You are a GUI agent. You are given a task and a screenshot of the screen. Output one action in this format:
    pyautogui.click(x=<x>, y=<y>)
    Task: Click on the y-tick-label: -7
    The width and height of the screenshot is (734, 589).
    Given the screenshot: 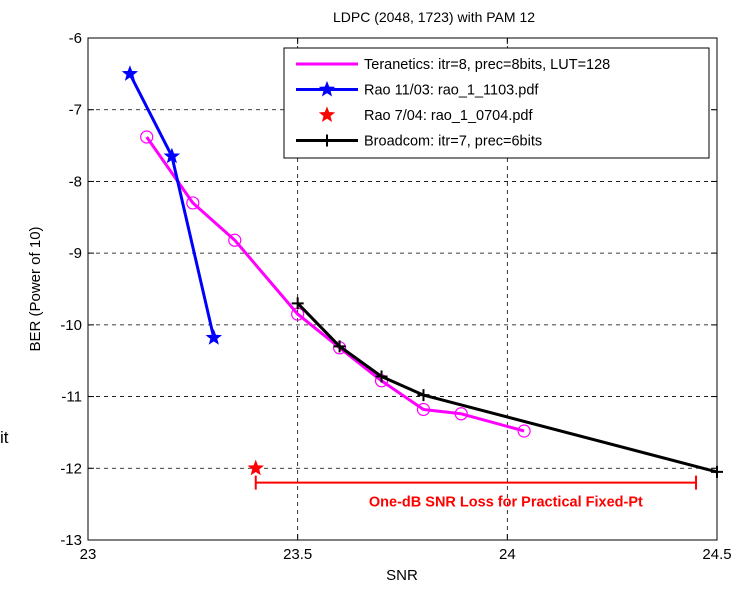 What is the action you would take?
    pyautogui.click(x=75, y=110)
    